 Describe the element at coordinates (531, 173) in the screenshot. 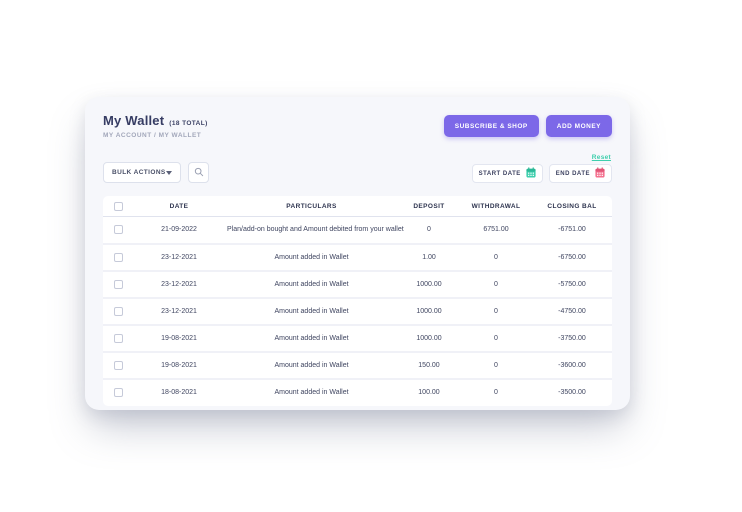

I see `calendar-start-icon` at that location.